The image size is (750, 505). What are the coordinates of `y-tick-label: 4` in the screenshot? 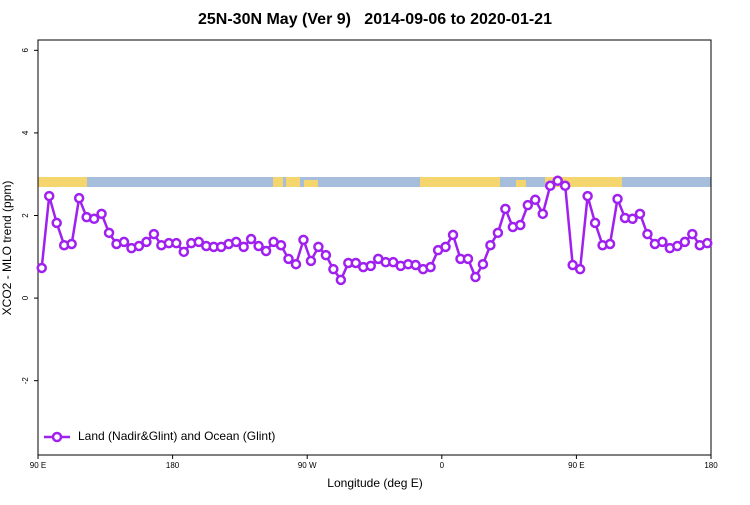 It's located at (25, 132).